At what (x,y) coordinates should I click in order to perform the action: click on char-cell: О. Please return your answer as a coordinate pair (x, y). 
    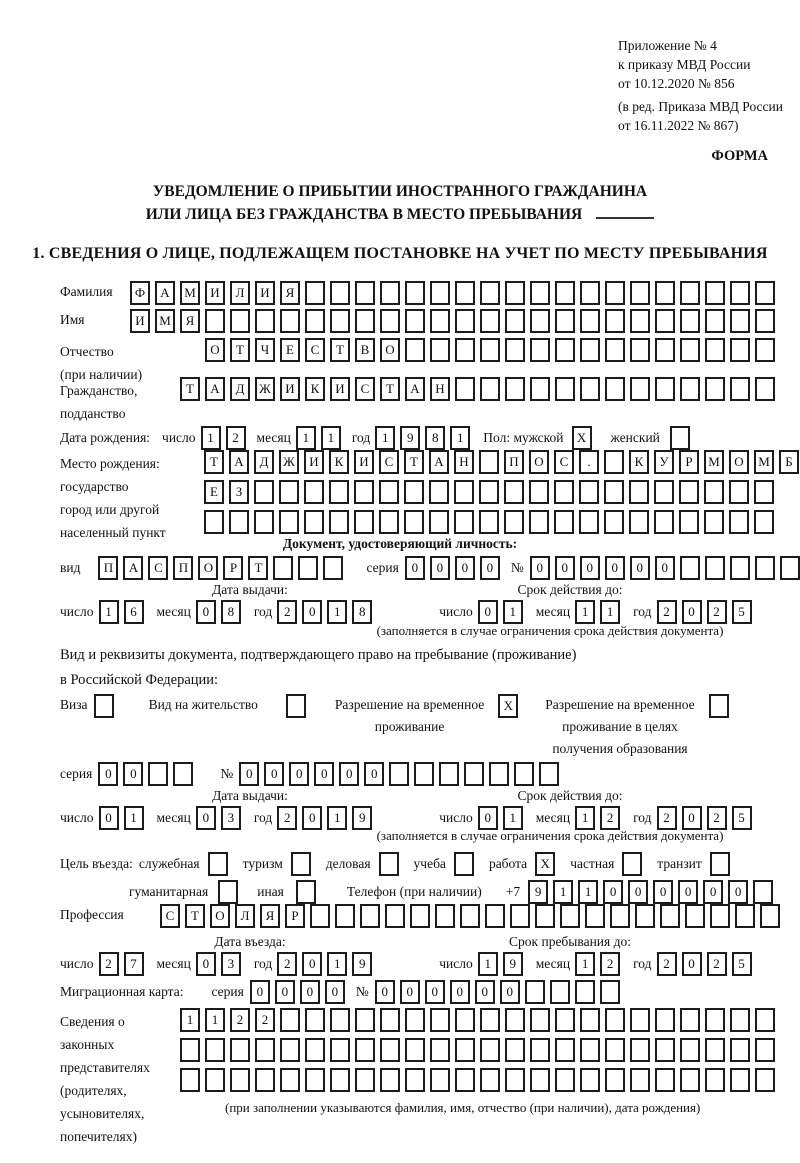
    Looking at the image, I should click on (220, 916).